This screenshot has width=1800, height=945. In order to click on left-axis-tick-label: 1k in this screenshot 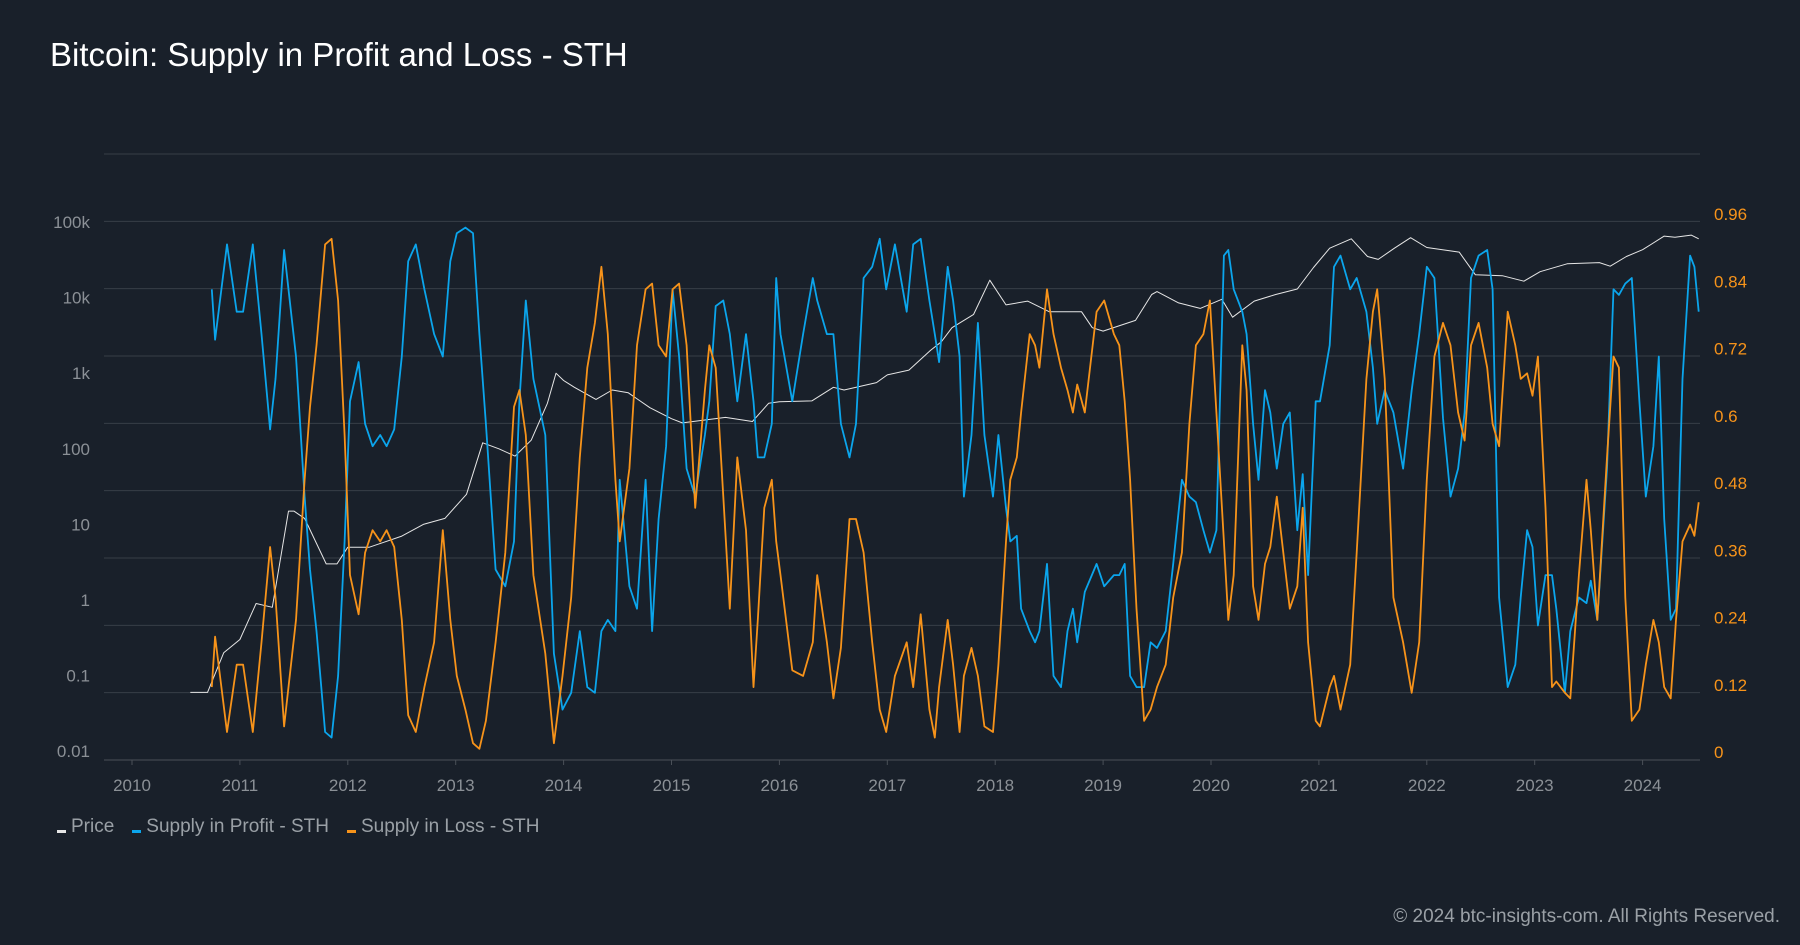, I will do `click(81, 373)`.